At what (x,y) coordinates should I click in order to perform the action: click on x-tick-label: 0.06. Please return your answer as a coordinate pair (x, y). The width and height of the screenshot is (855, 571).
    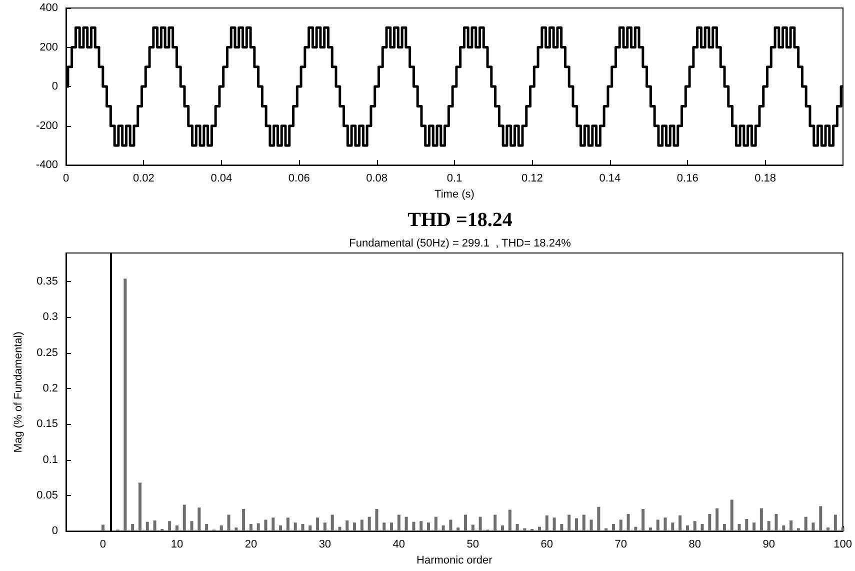
    Looking at the image, I should click on (299, 178).